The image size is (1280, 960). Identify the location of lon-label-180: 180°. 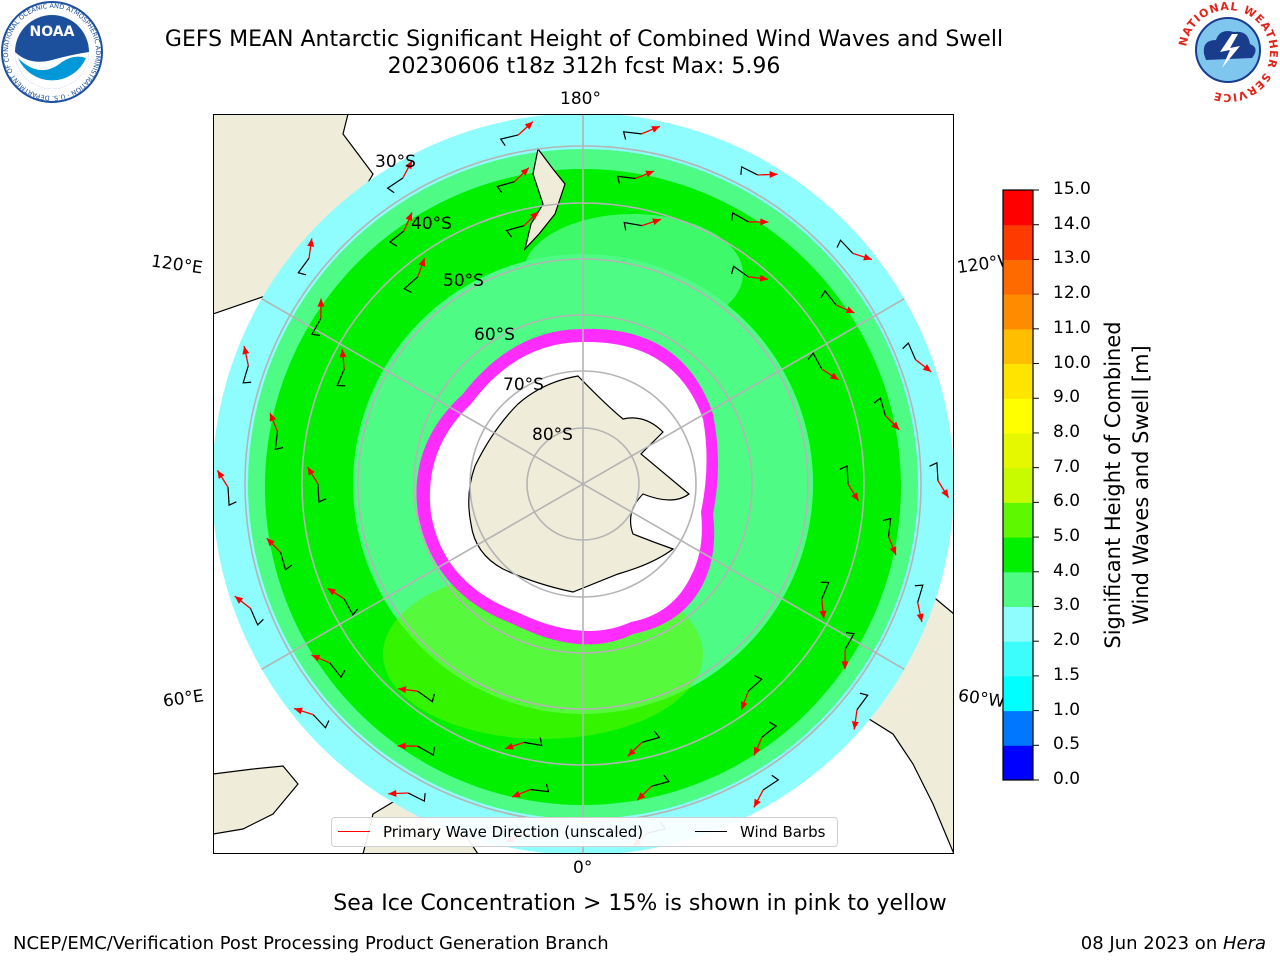
(580, 99).